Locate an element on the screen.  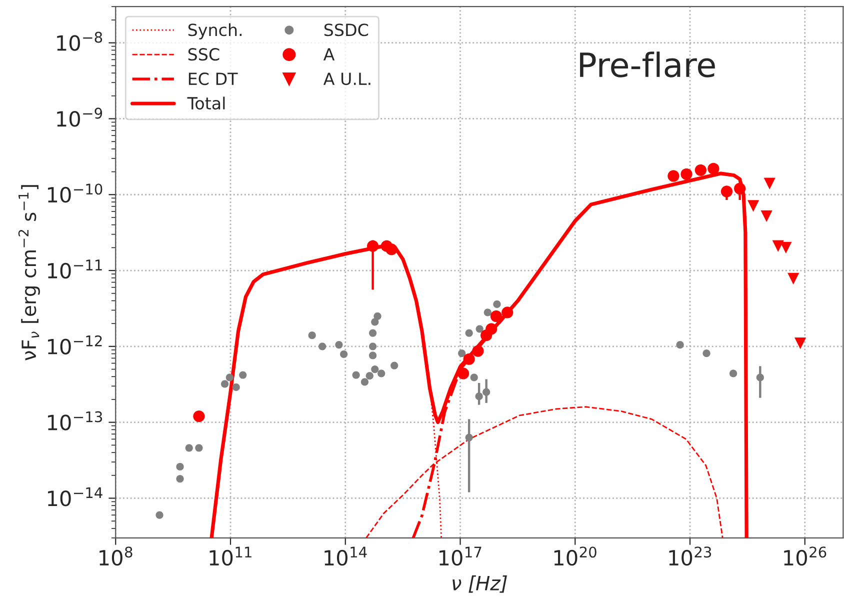
y-axis-title: νF$_{ν}$ [erg cm$^{−2}$ s$^{−1}$] is located at coordinates (29, 272).